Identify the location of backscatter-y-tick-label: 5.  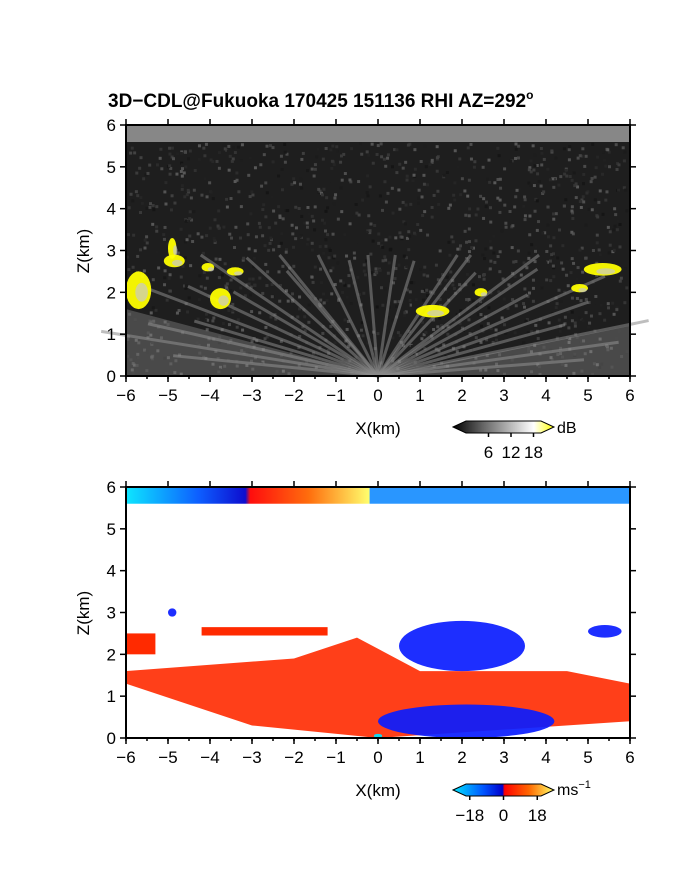
(111, 167).